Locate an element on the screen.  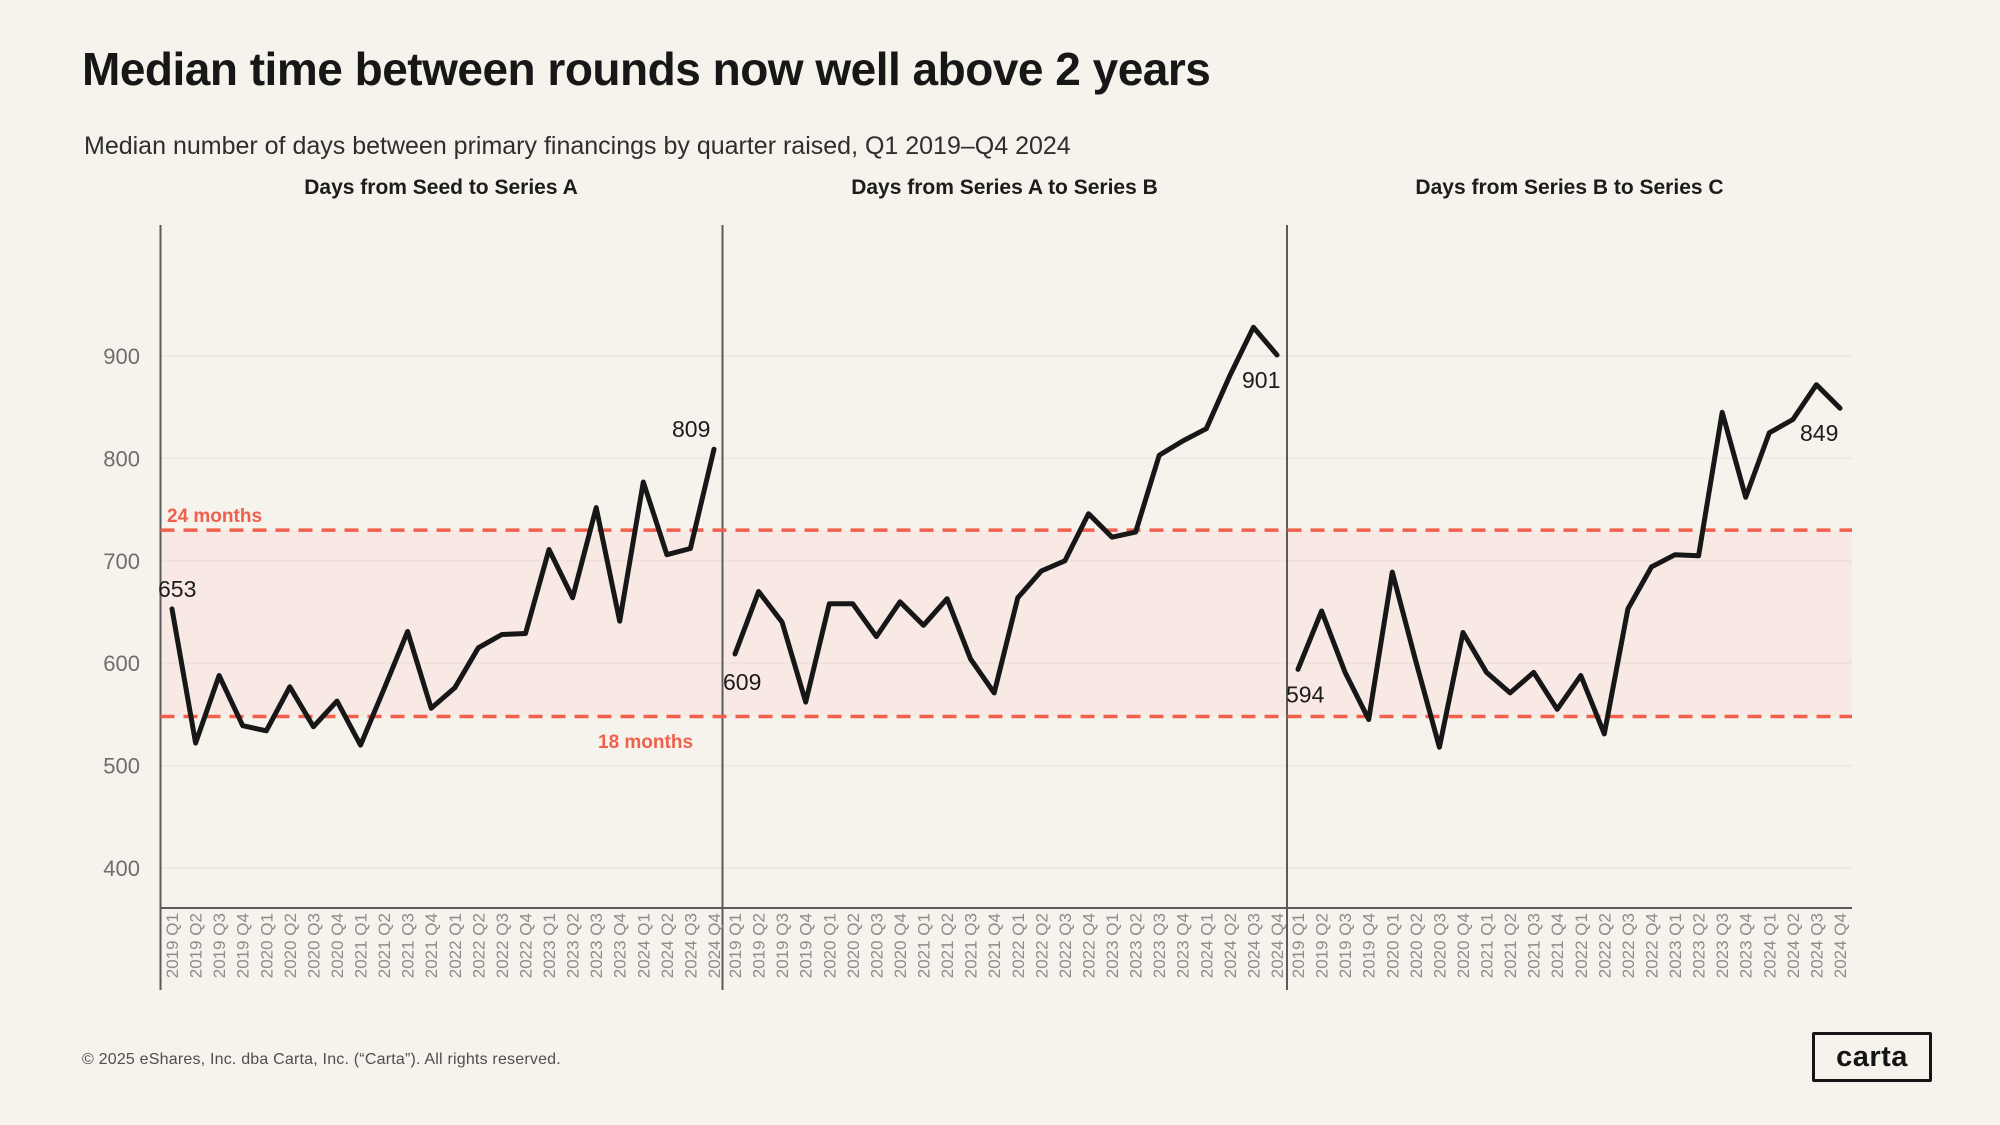
reference-band is located at coordinates (1006, 623).